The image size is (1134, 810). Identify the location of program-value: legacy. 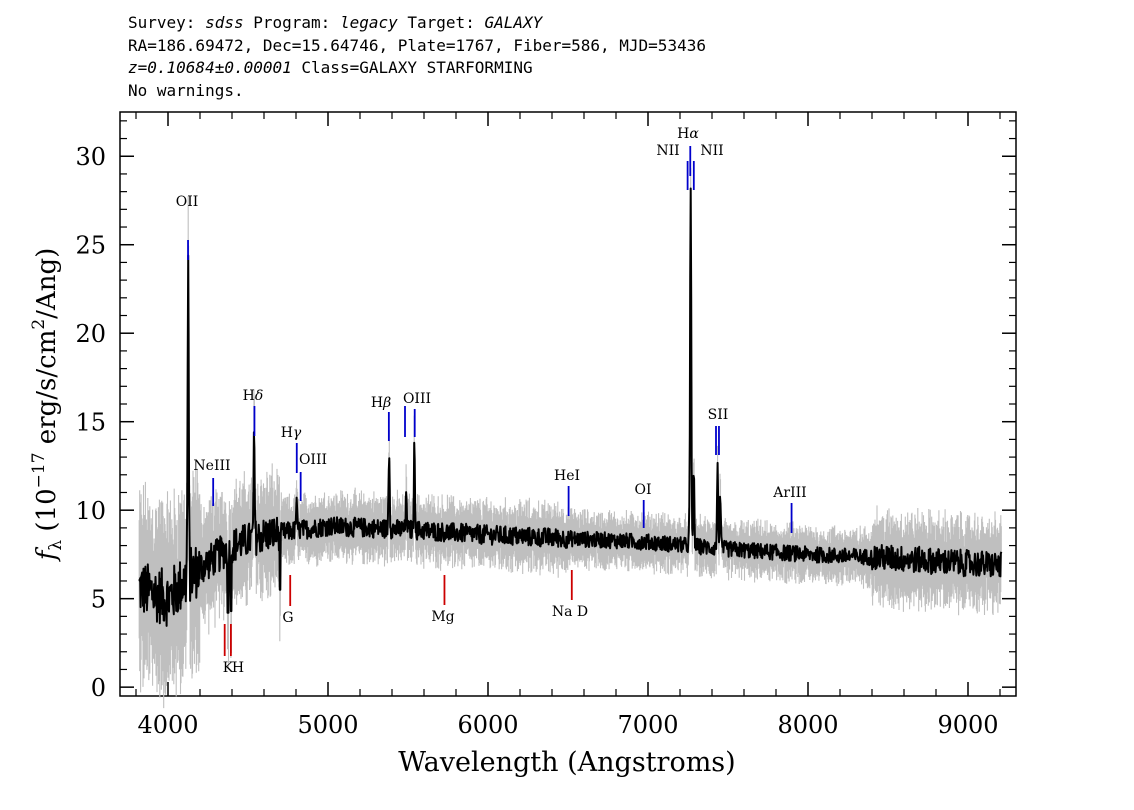
(368, 22).